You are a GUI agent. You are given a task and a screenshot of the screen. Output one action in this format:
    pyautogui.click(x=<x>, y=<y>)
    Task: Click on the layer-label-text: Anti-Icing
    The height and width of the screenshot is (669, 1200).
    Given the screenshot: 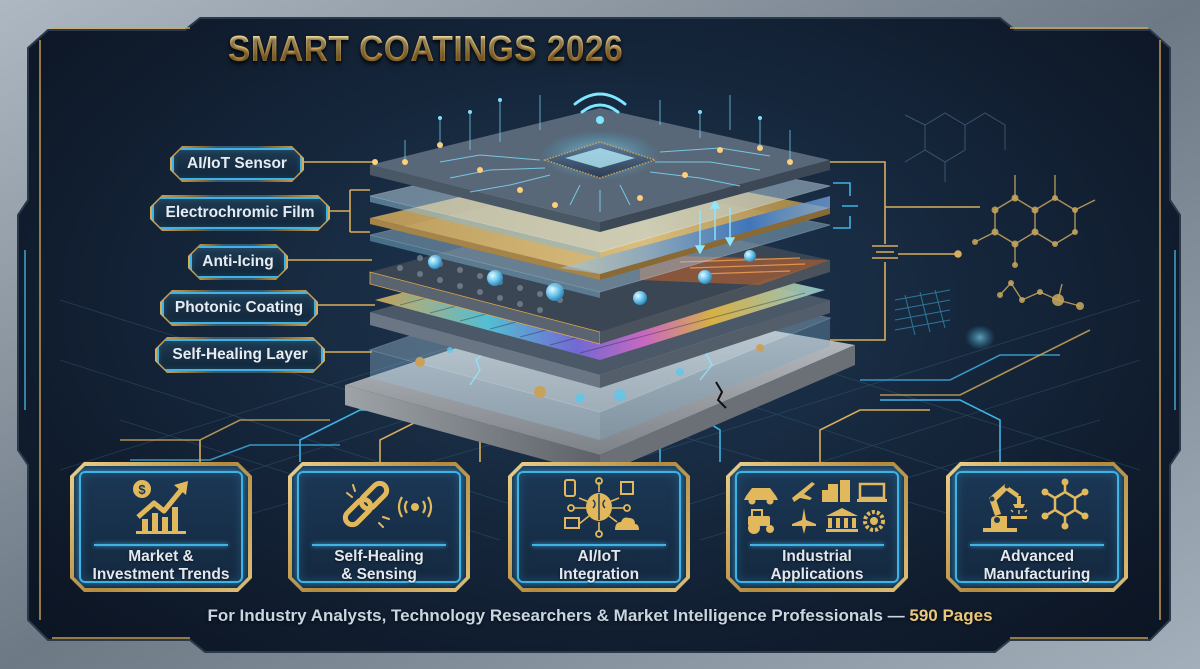 What is the action you would take?
    pyautogui.click(x=238, y=262)
    